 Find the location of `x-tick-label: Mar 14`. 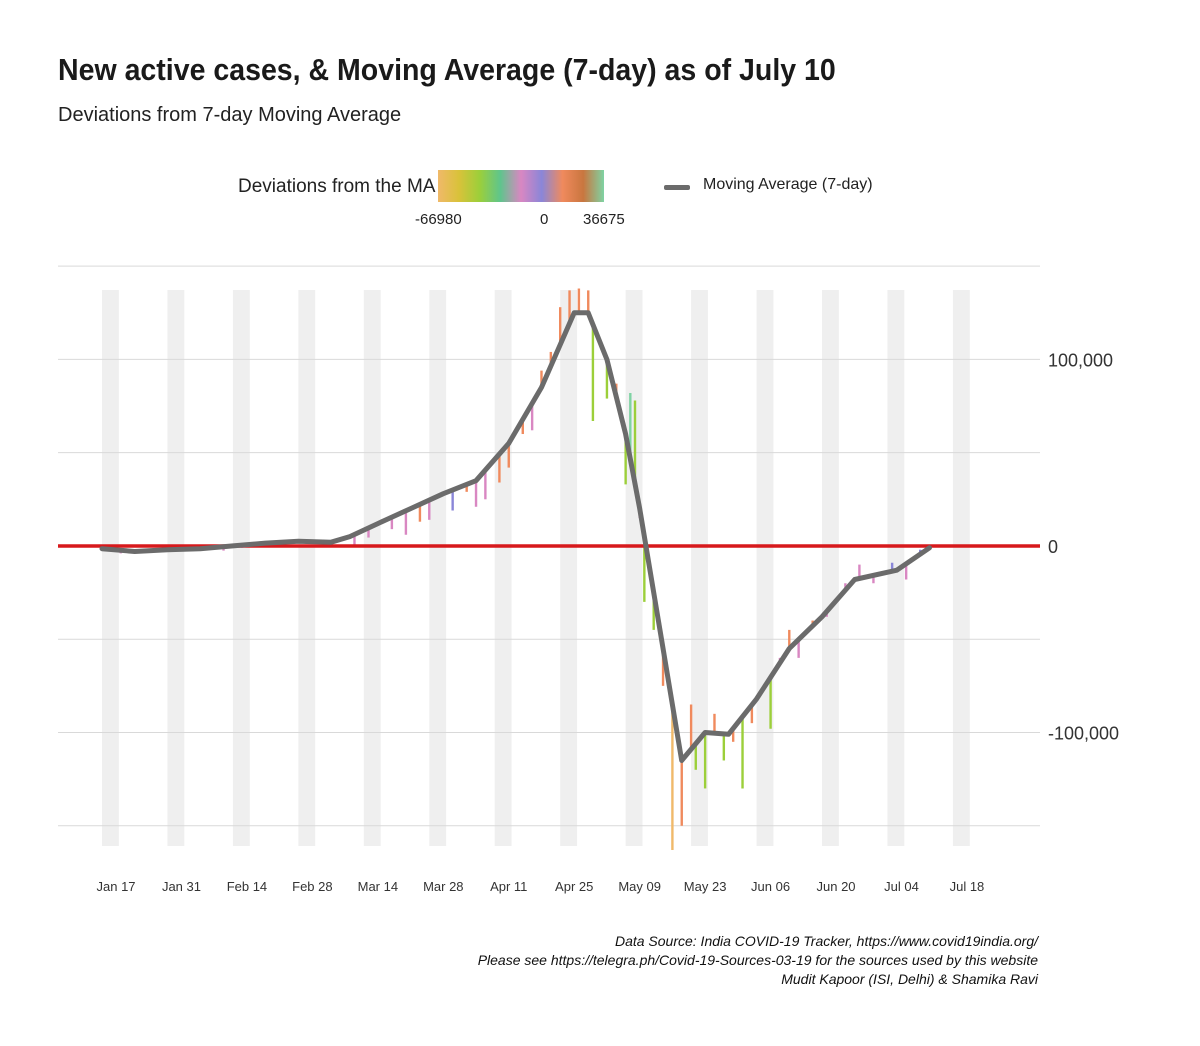

x-tick-label: Mar 14 is located at coordinates (378, 886).